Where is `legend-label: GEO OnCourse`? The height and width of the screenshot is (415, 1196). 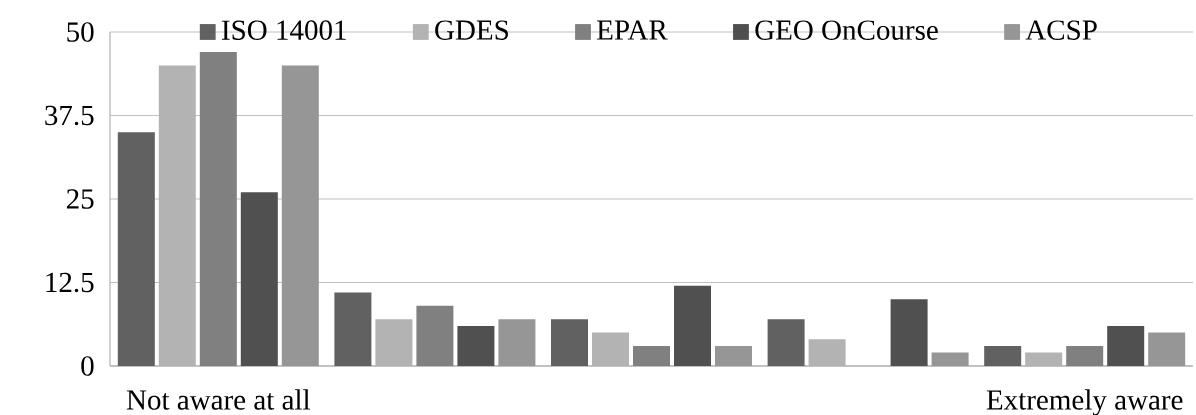
legend-label: GEO OnCourse is located at coordinates (846, 30).